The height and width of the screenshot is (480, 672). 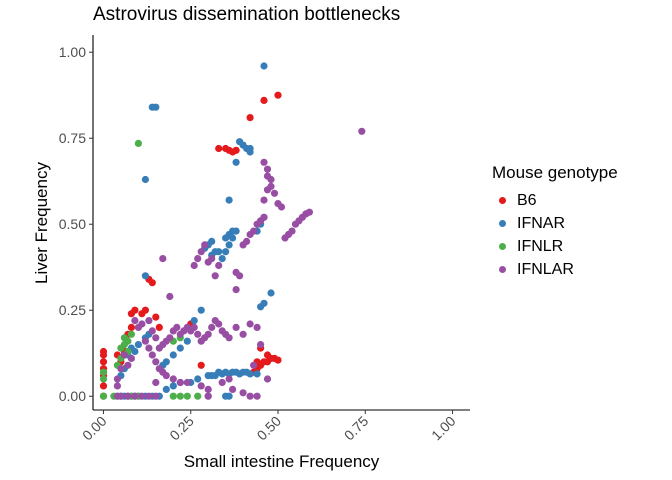 What do you see at coordinates (72, 396) in the screenshot?
I see `y-tick-label: 0.00` at bounding box center [72, 396].